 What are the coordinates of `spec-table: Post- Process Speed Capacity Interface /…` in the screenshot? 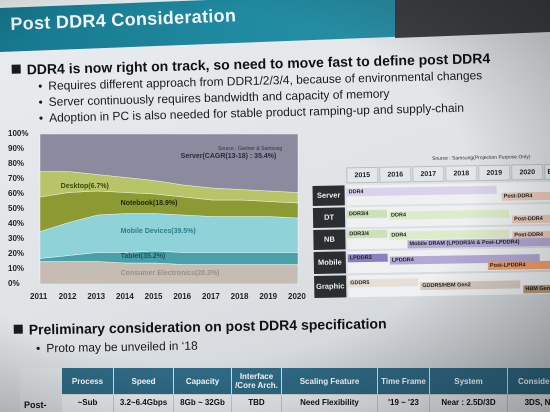 It's located at (285, 390).